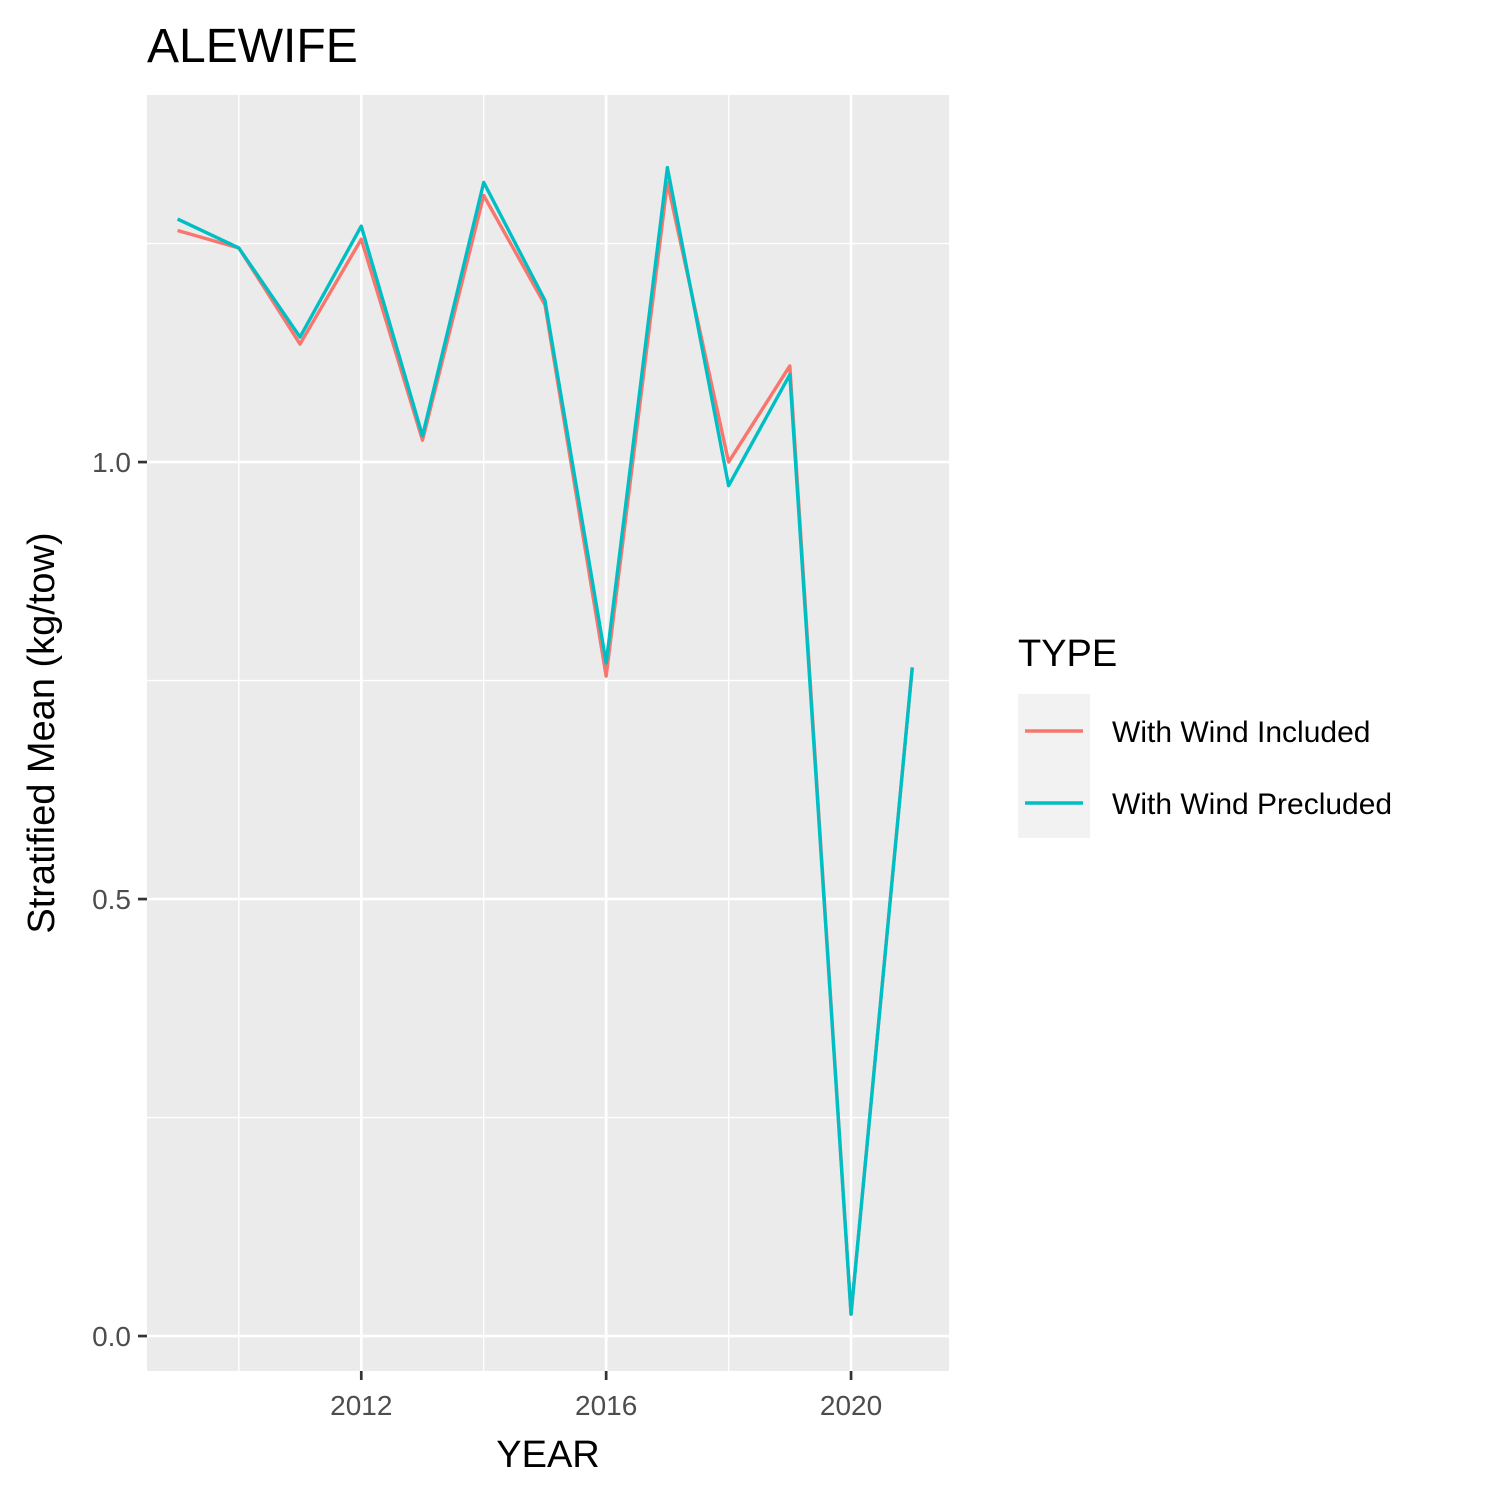  Describe the element at coordinates (1252, 804) in the screenshot. I see `legend-label-with-wind-precluded: With Wind Precluded` at that location.